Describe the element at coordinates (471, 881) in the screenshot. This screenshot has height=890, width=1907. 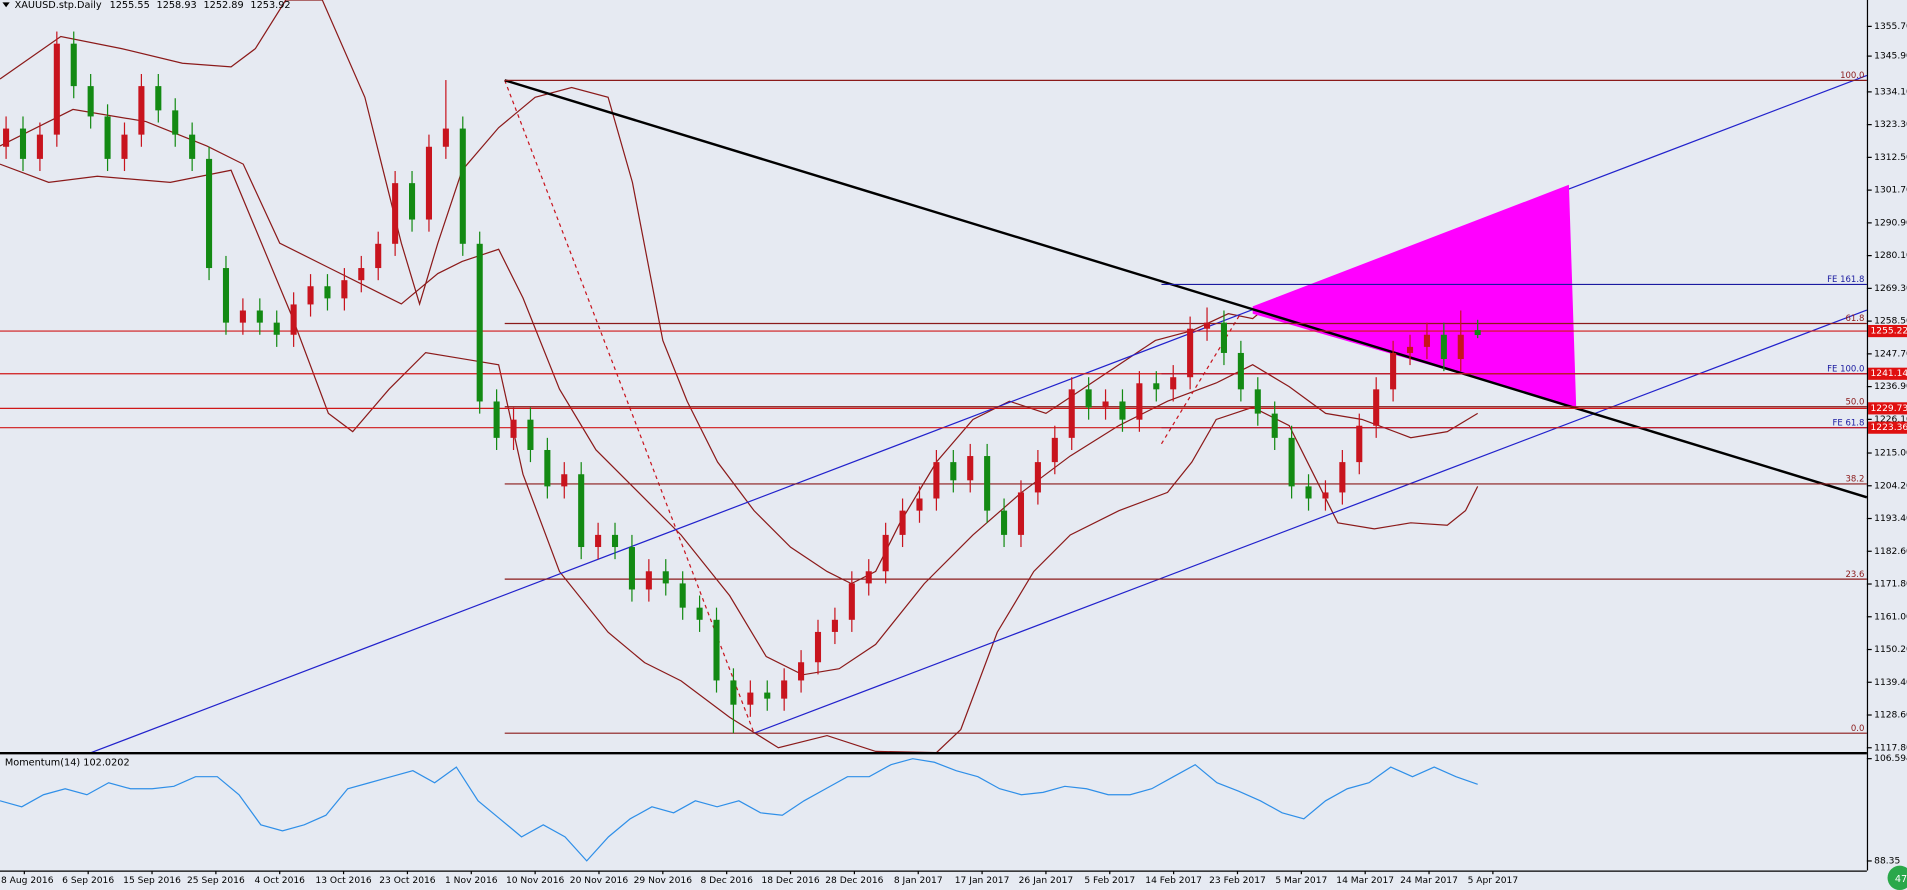
I see `x-tick-label: 1 Nov 2016` at that location.